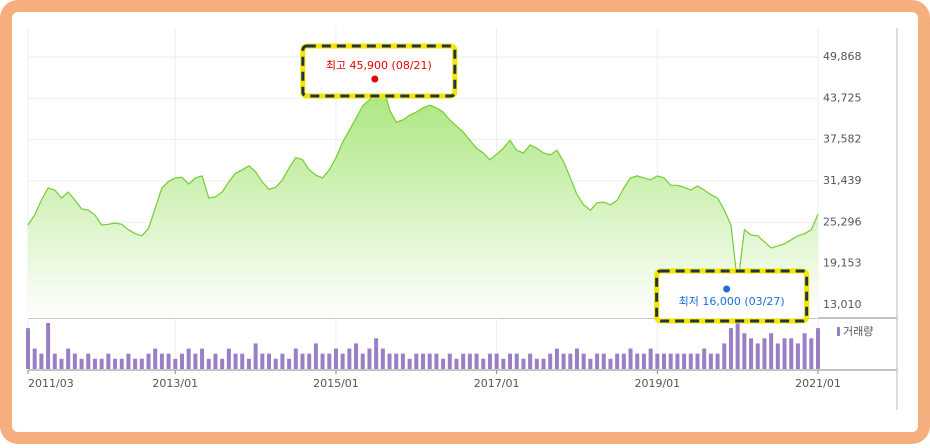  Describe the element at coordinates (497, 383) in the screenshot. I see `x-tick-label: 2017/01` at that location.